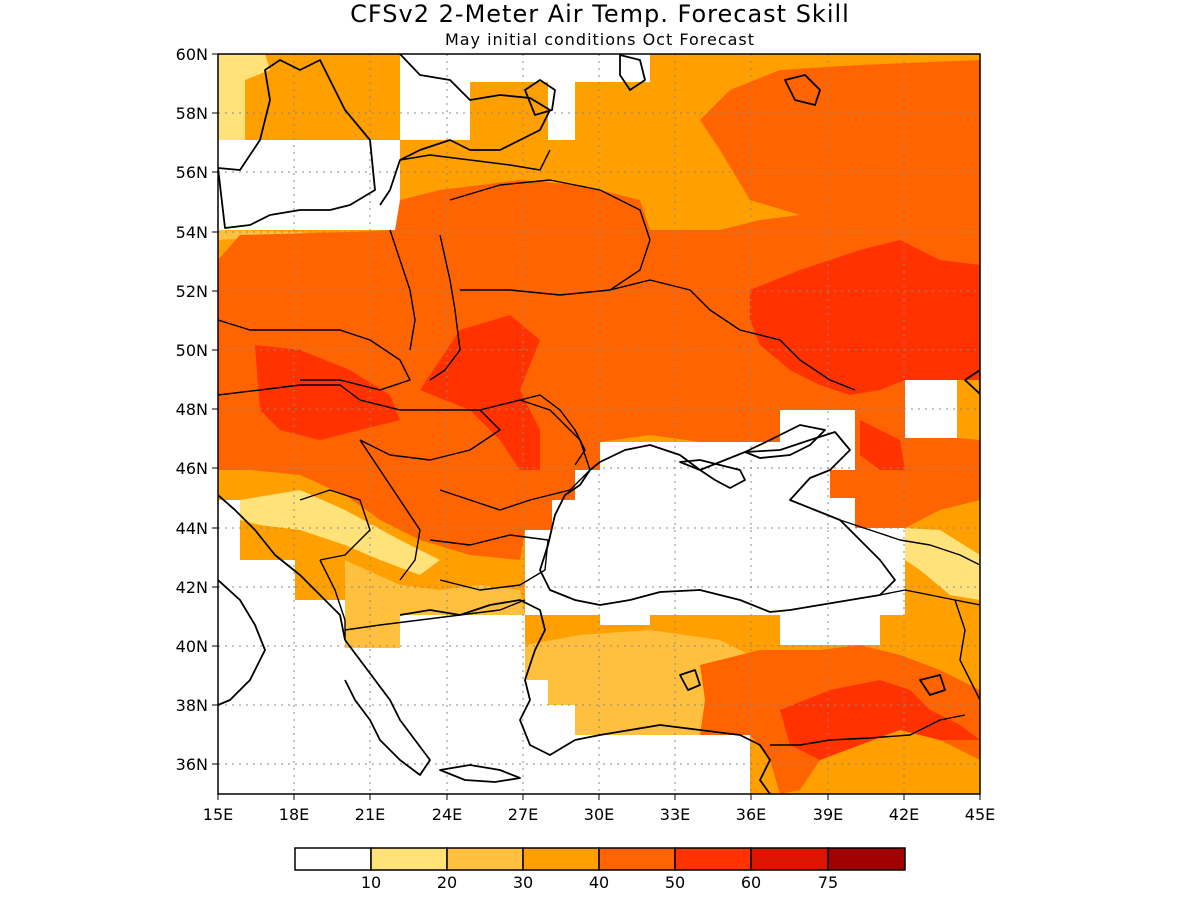 The width and height of the screenshot is (1200, 900). What do you see at coordinates (929, 597) in the screenshot?
I see `border-turkey-georgia` at bounding box center [929, 597].